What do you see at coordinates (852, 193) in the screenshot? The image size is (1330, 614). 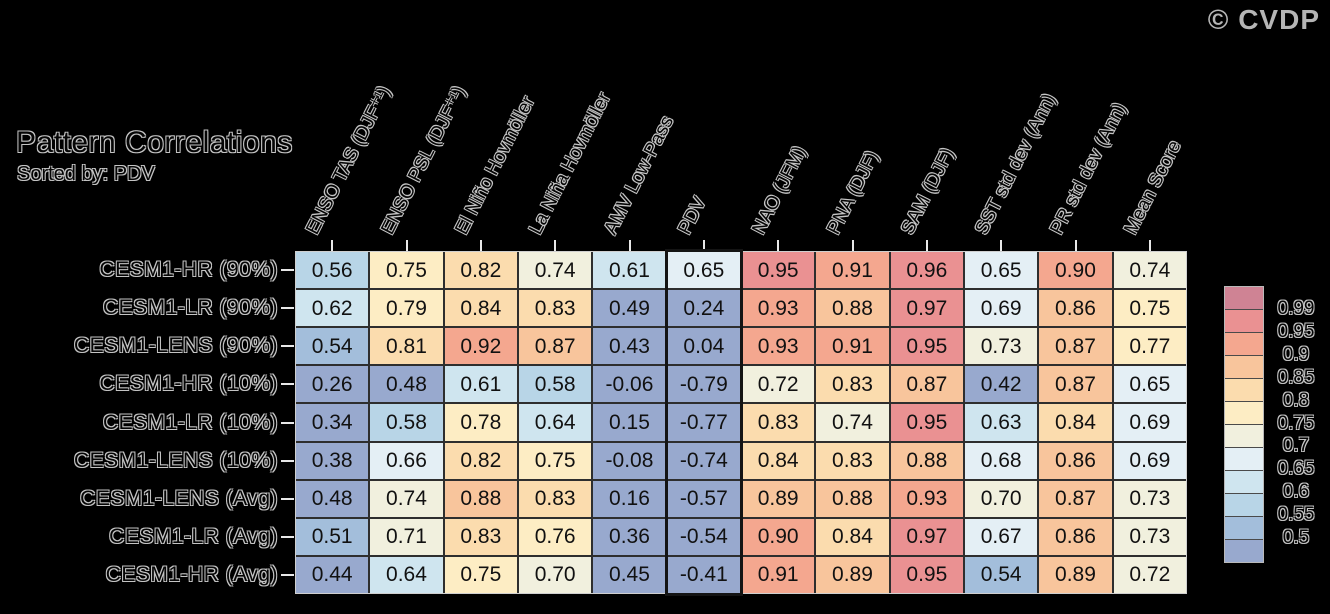 I see `column-header: PNA (DJF)` at bounding box center [852, 193].